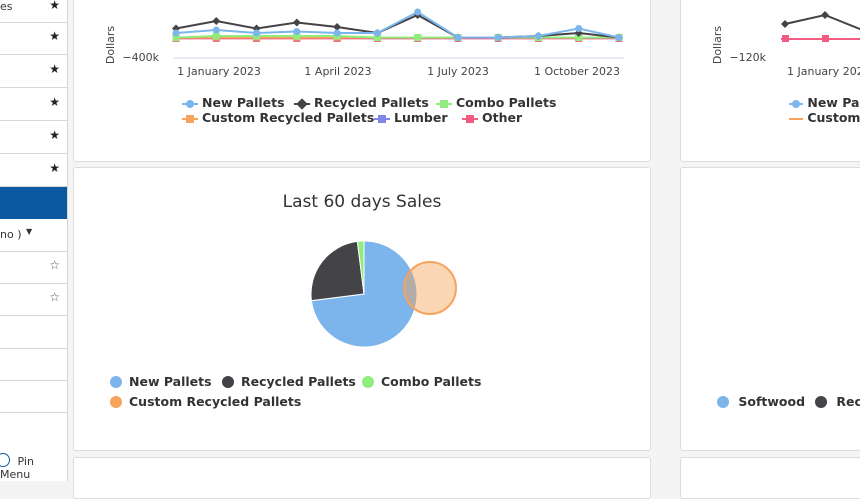 The width and height of the screenshot is (860, 499). I want to click on sidebar-item-7: ☆, so click(33, 267).